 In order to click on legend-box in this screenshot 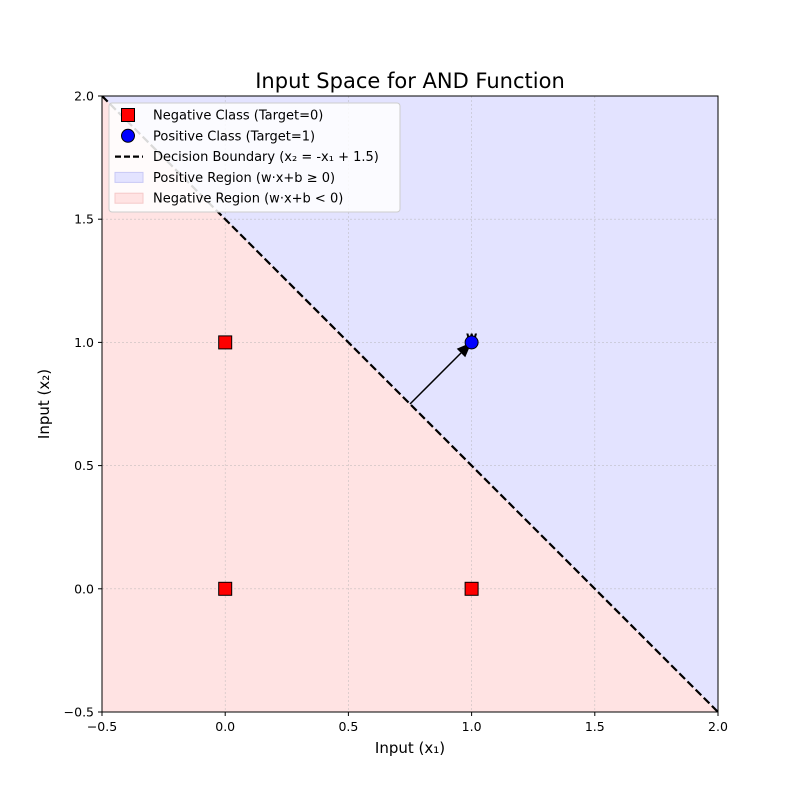, I will do `click(254, 157)`.